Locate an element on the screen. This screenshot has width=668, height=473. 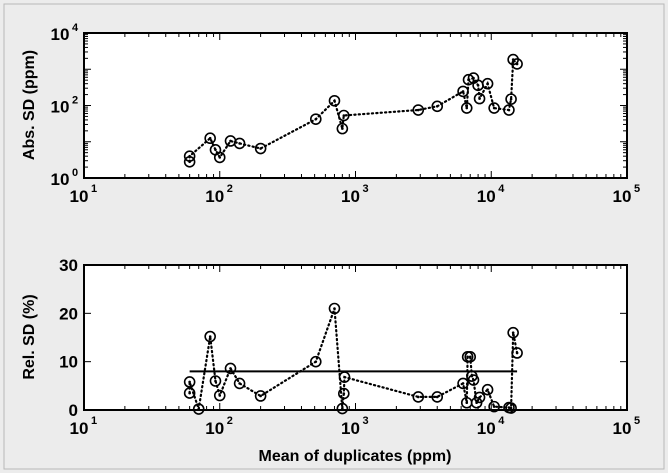
rel-sd-series-points is located at coordinates (353, 358).